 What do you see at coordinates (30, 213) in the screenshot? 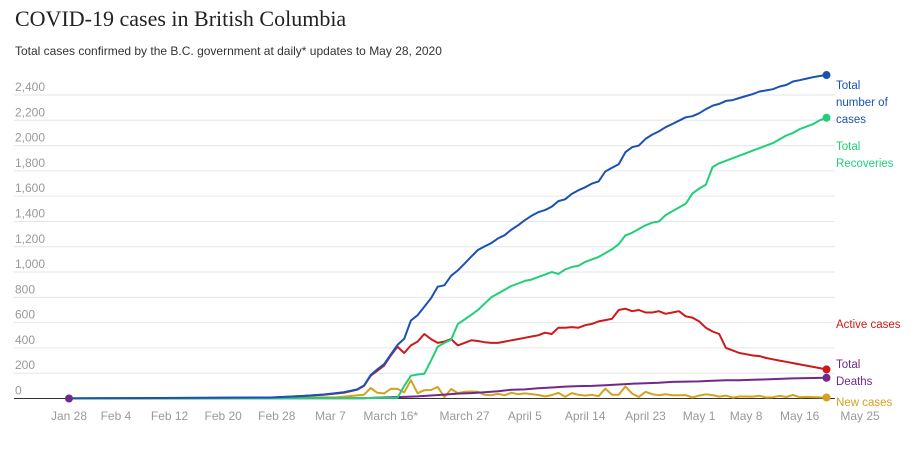
I see `y-tick-label: 1,400` at bounding box center [30, 213].